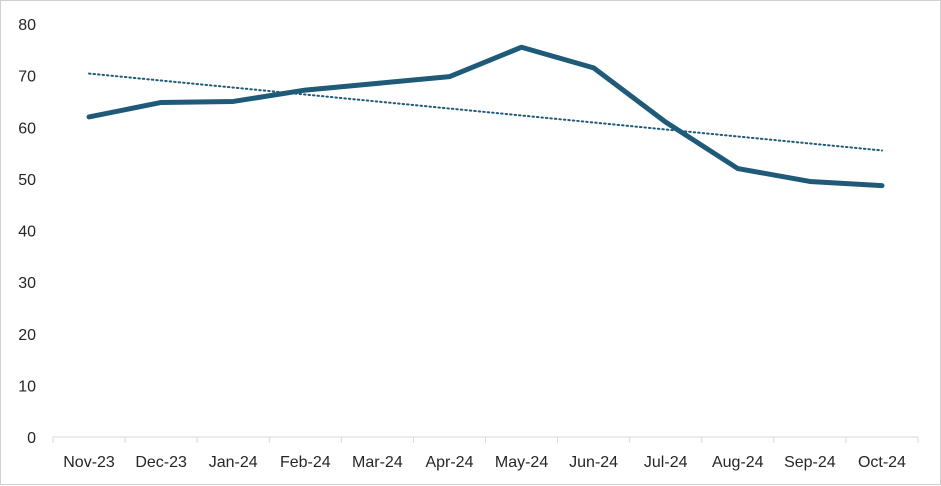 The image size is (941, 486). I want to click on x-tick-label: Aug-24, so click(738, 462).